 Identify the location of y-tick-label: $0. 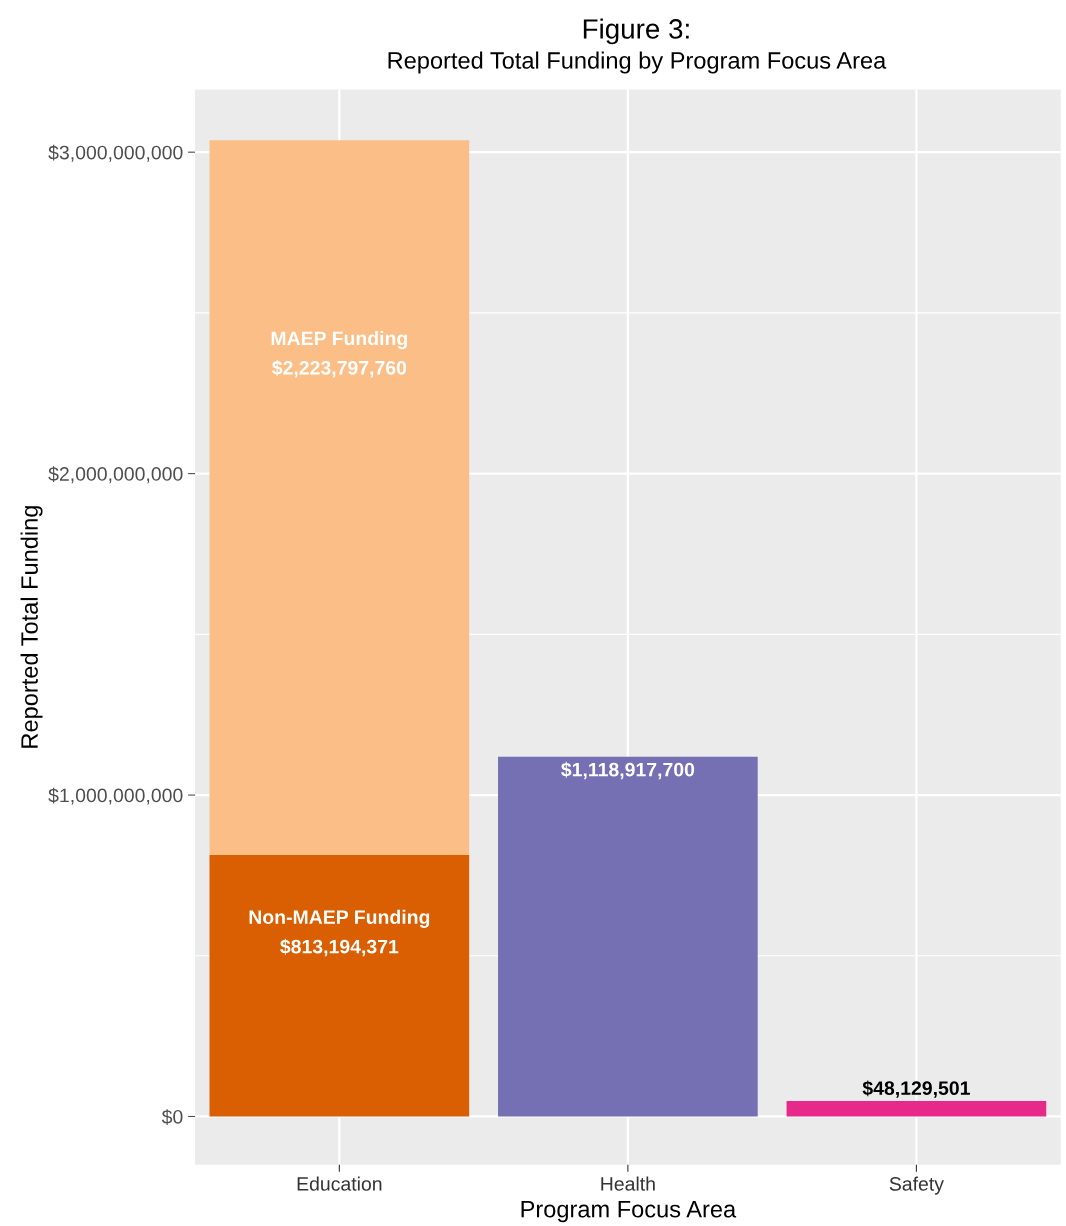
(172, 1117).